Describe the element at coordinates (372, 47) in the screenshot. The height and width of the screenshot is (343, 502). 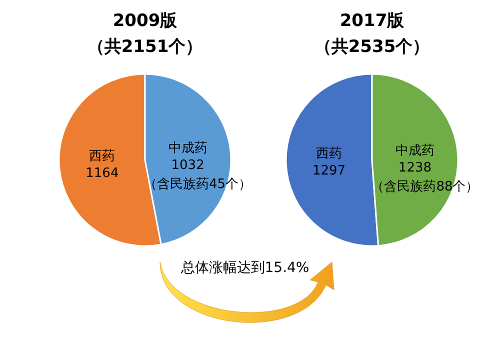
I see `chart-subtitle: （共2535个）` at that location.